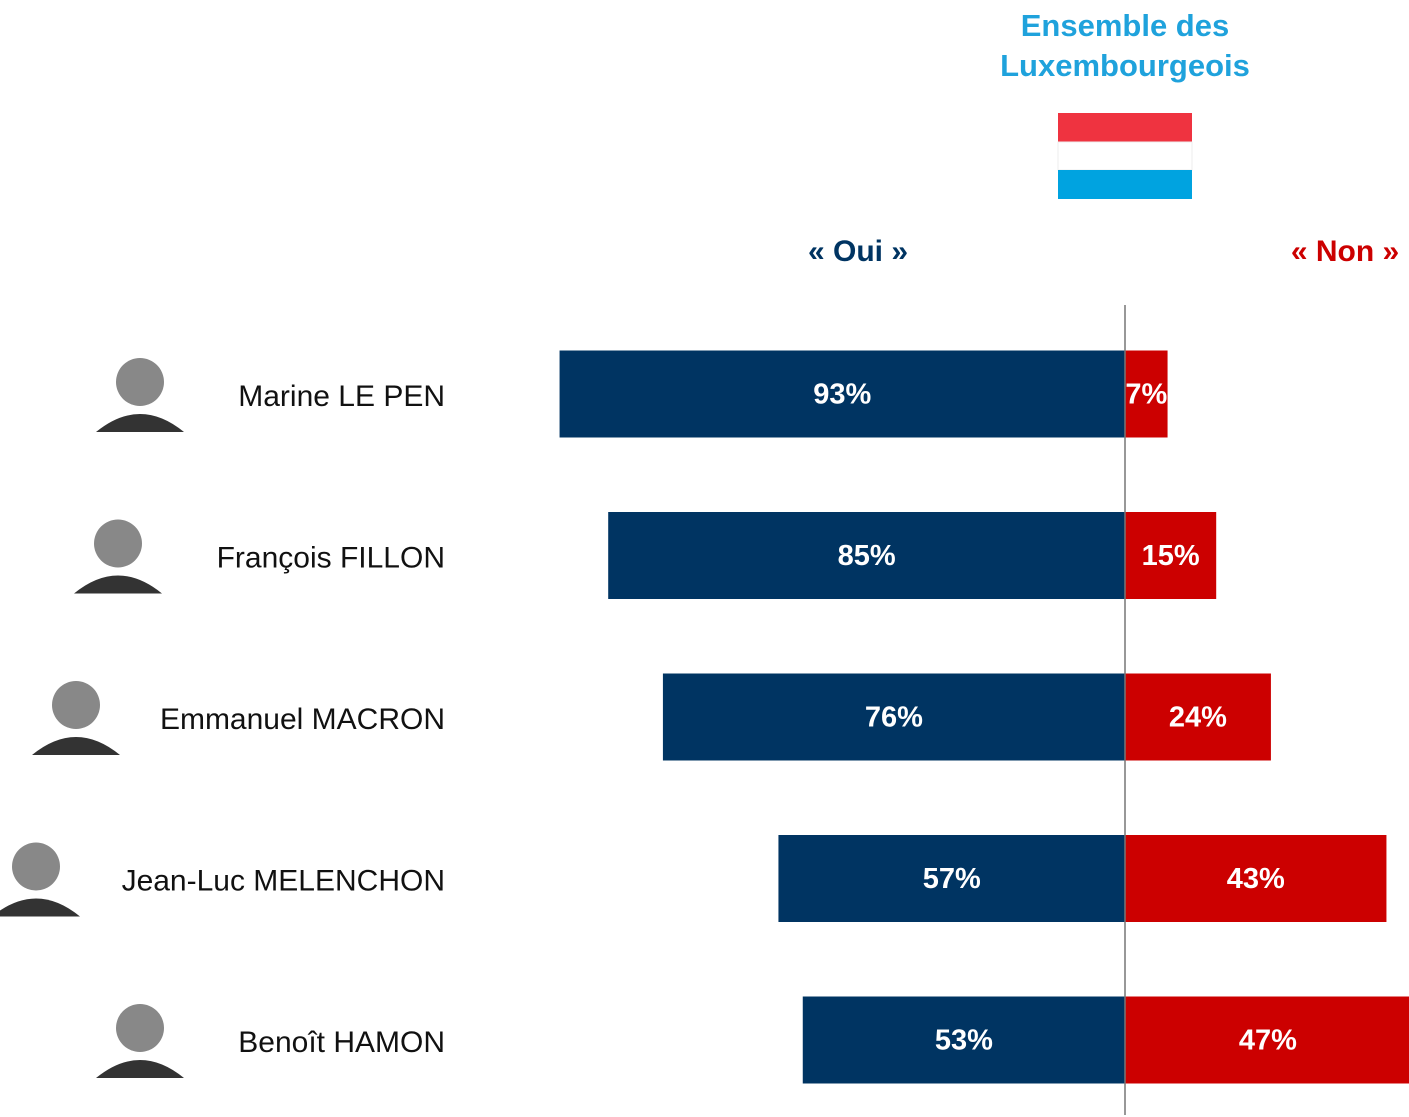 Image resolution: width=1409 pixels, height=1117 pixels. I want to click on photos, so click(92, 718).